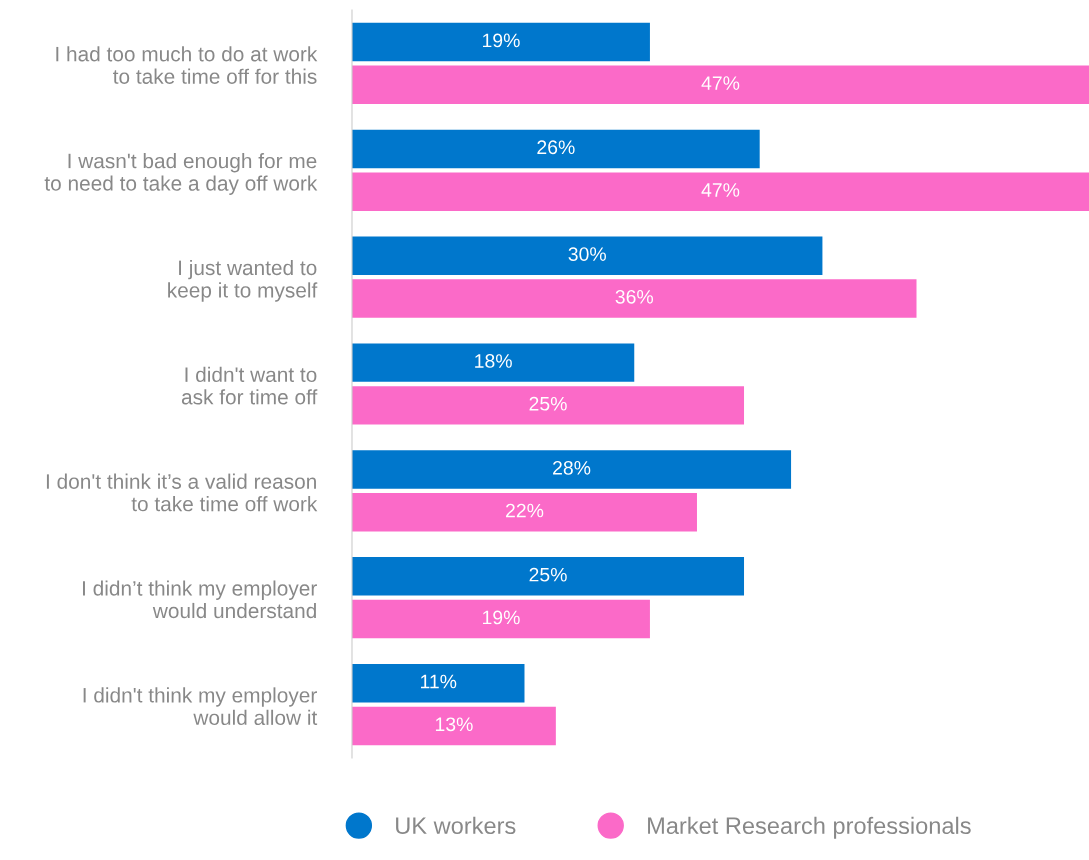  Describe the element at coordinates (181, 174) in the screenshot. I see `y-tick-label: I wasn't bad enough for me to need to take a day off work` at that location.